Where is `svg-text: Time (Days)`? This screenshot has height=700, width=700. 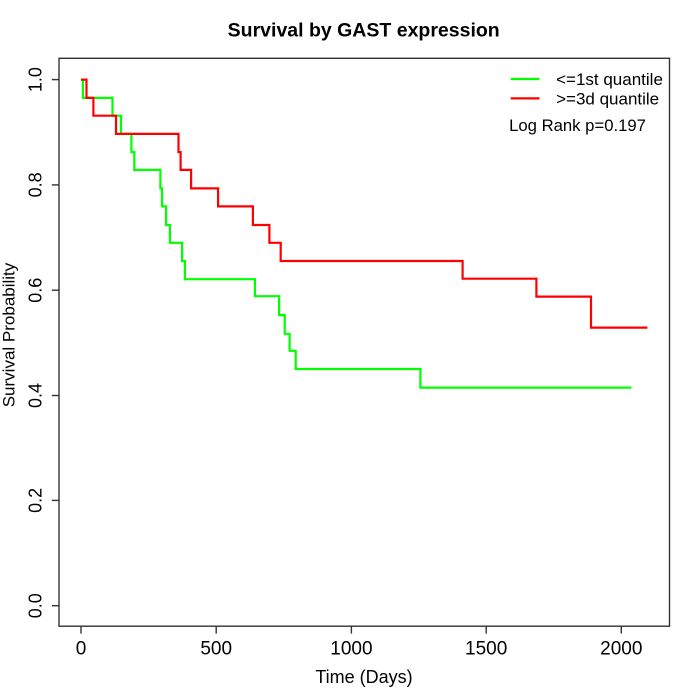
svg-text: Time (Days) is located at coordinates (363, 677).